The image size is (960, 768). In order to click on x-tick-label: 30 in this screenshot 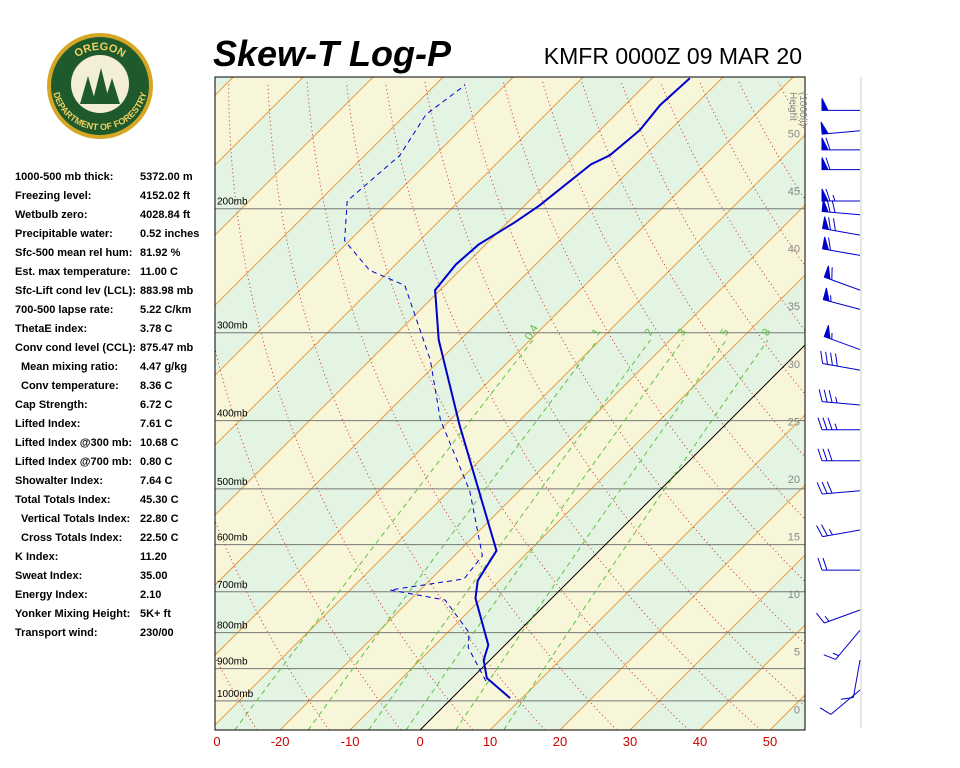, I will do `click(630, 741)`.